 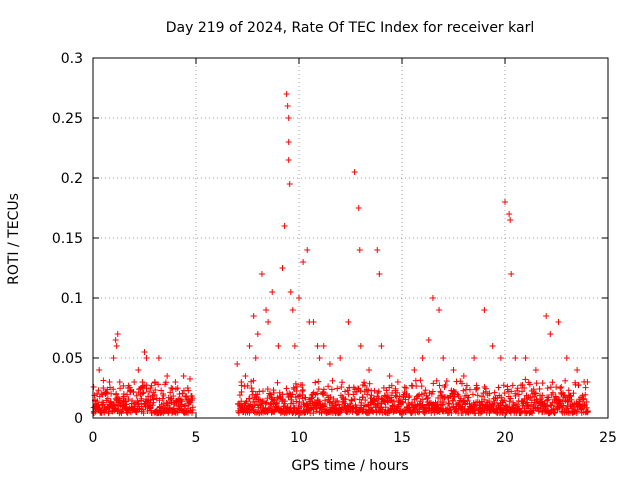 I want to click on y-tick-label: 0.25, so click(x=67, y=119).